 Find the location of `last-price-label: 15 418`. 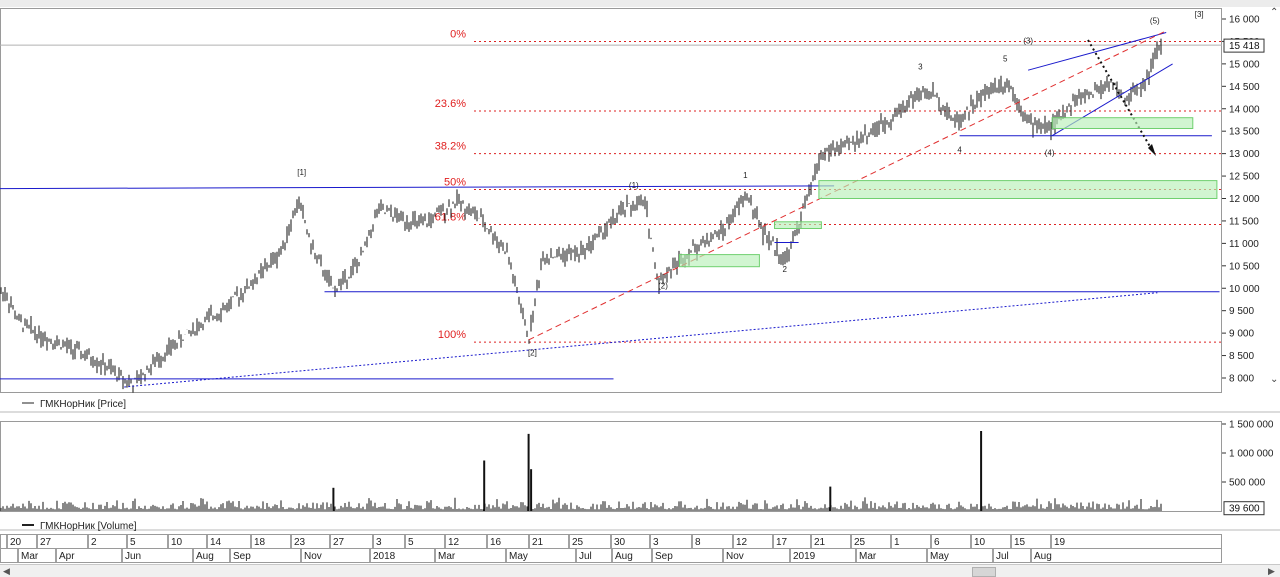

last-price-label: 15 418 is located at coordinates (1244, 46).